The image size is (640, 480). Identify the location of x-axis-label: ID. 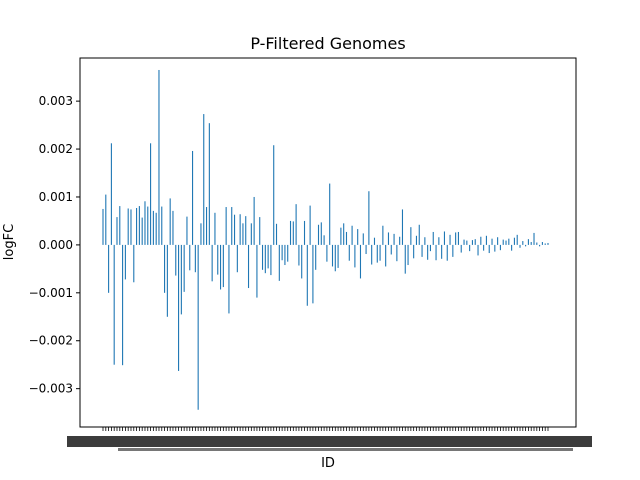
(328, 463).